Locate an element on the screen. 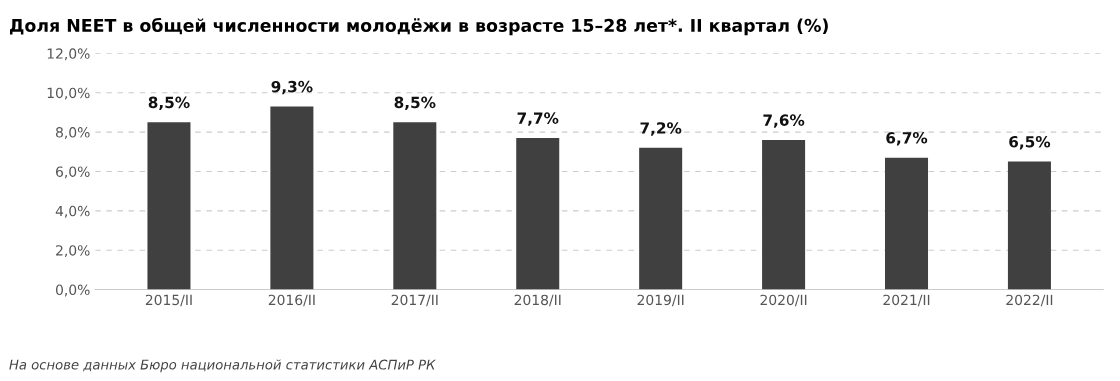 This screenshot has width=1120, height=381. data-label: 6,7% is located at coordinates (907, 139).